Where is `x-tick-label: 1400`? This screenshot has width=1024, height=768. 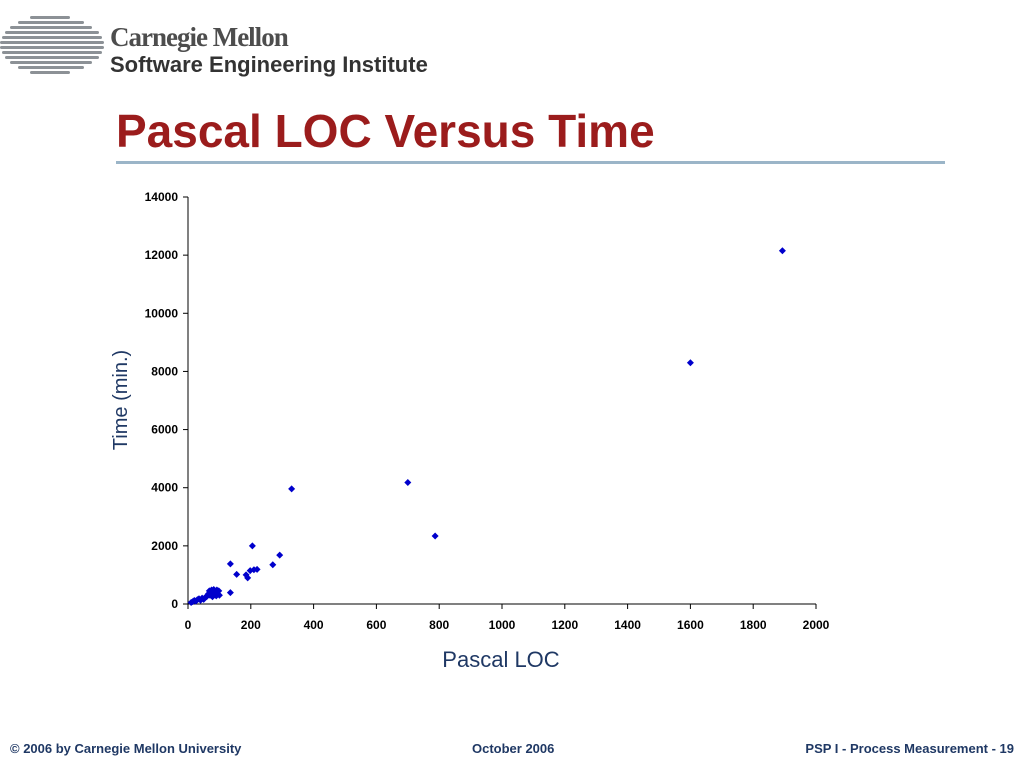 x-tick-label: 1400 is located at coordinates (627, 625).